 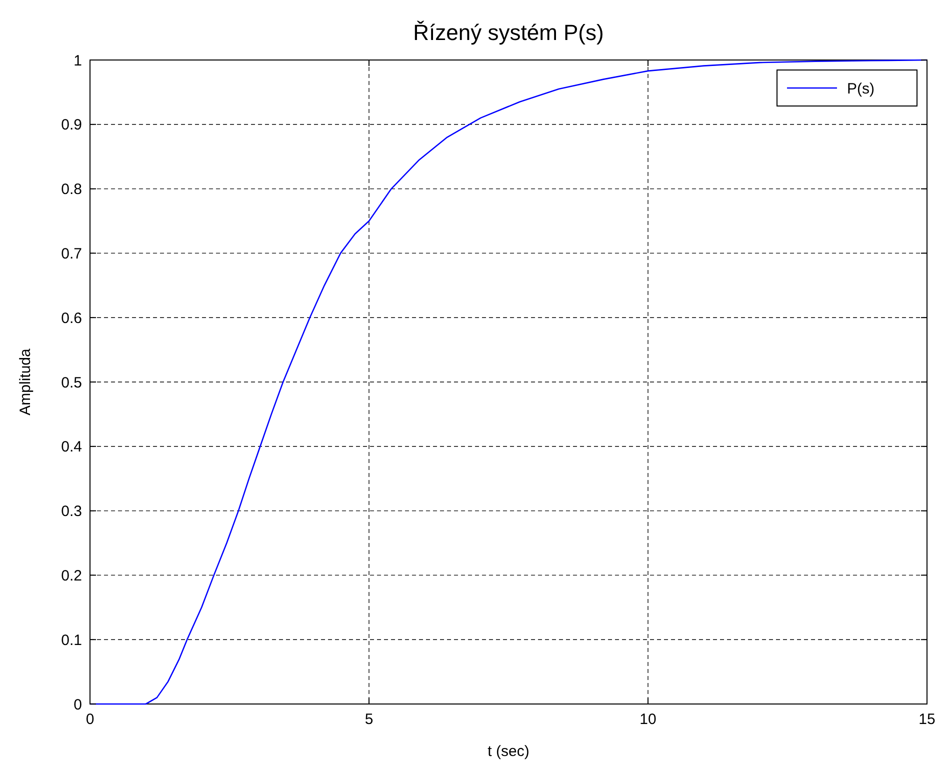 I want to click on y-tick-label: 0.5, so click(x=71, y=383).